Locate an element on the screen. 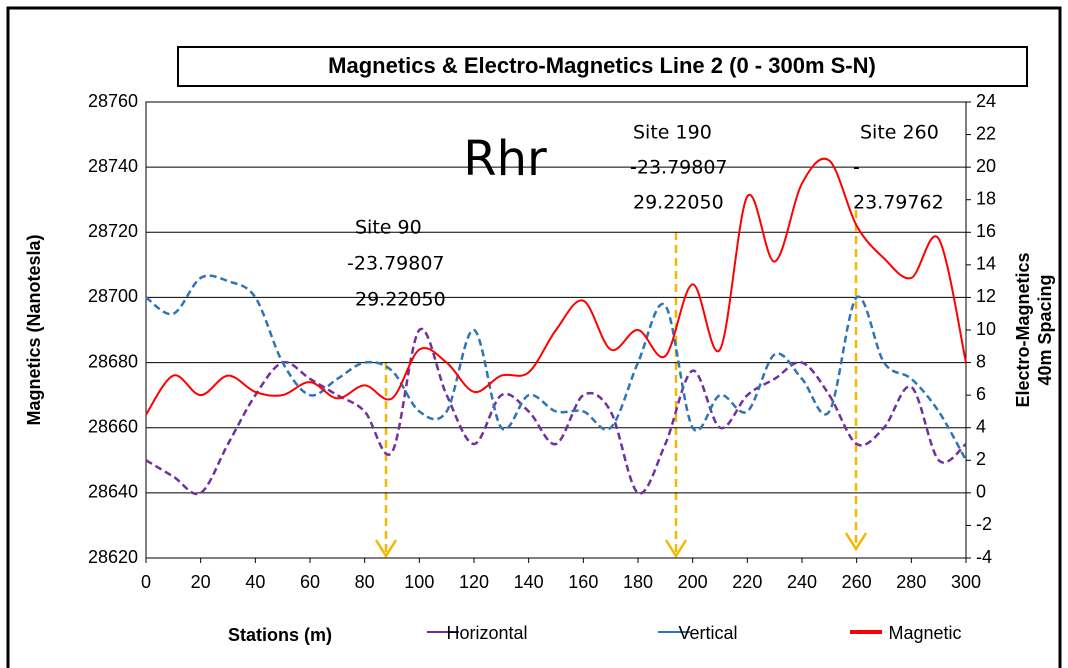  y2-tick-label: 22 is located at coordinates (986, 133).